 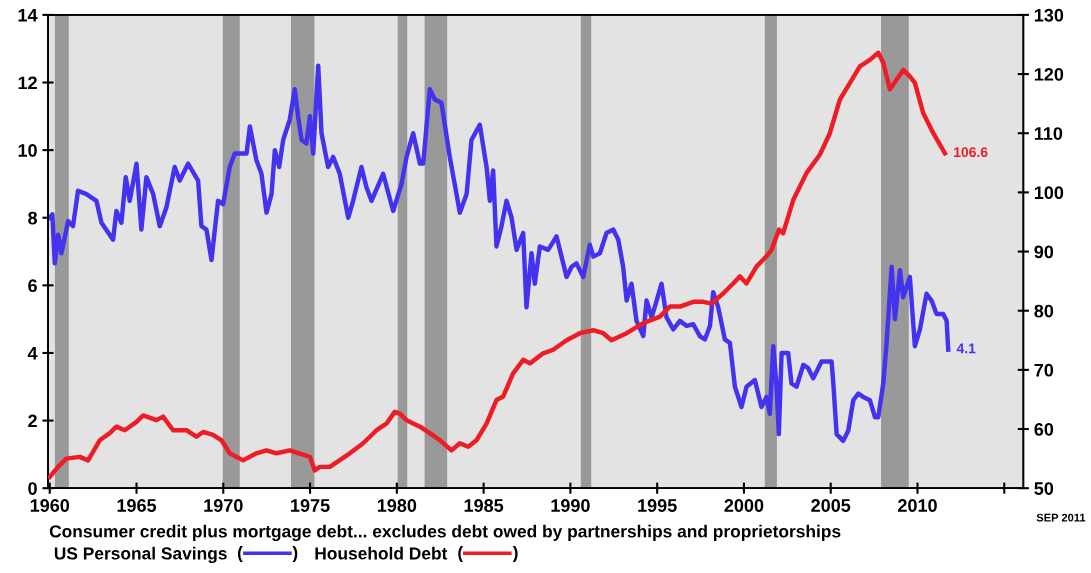 I want to click on legend-label: Household Debt, so click(x=381, y=553).